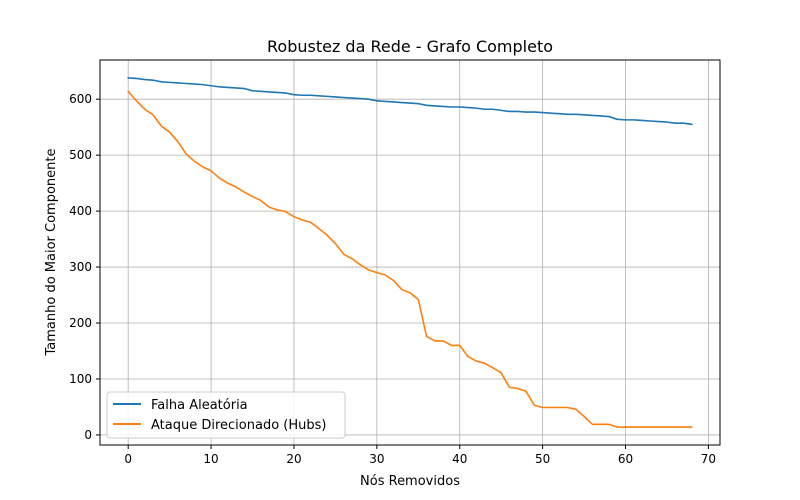 The image size is (800, 500). I want to click on chart-title: Robustez da Rede - Grafo Completo, so click(410, 46).